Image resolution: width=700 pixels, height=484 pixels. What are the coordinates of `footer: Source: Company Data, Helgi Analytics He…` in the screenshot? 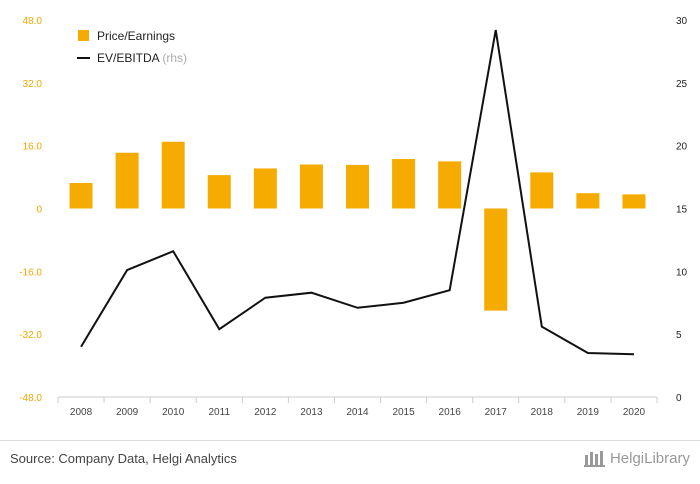 It's located at (350, 462).